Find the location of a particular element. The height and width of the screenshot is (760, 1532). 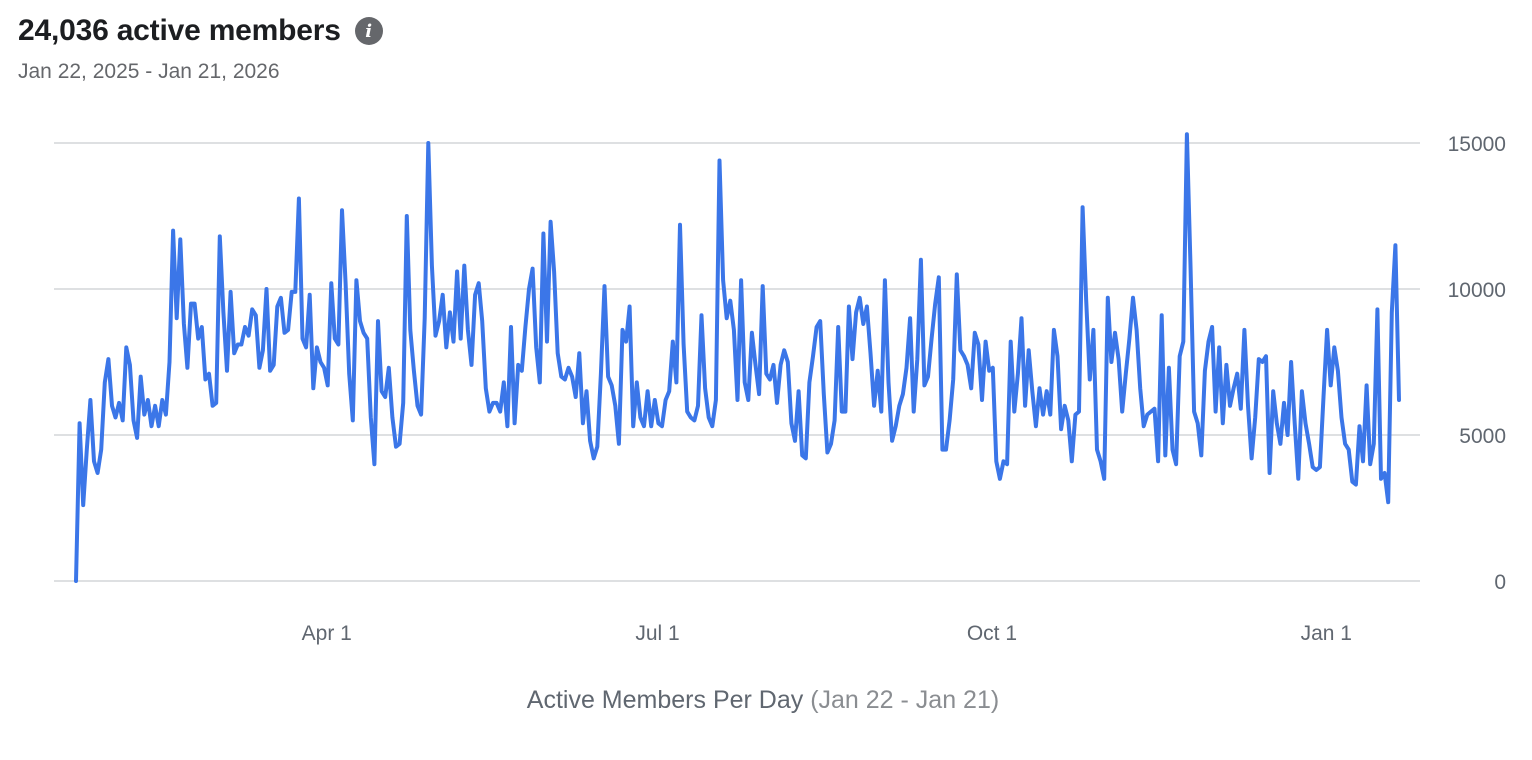

x-tick-label: Oct 1 is located at coordinates (992, 633).